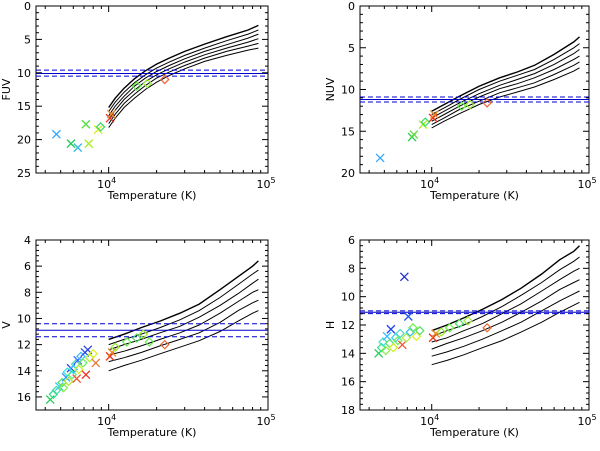  I want to click on y-axis-label: V, so click(6, 325).